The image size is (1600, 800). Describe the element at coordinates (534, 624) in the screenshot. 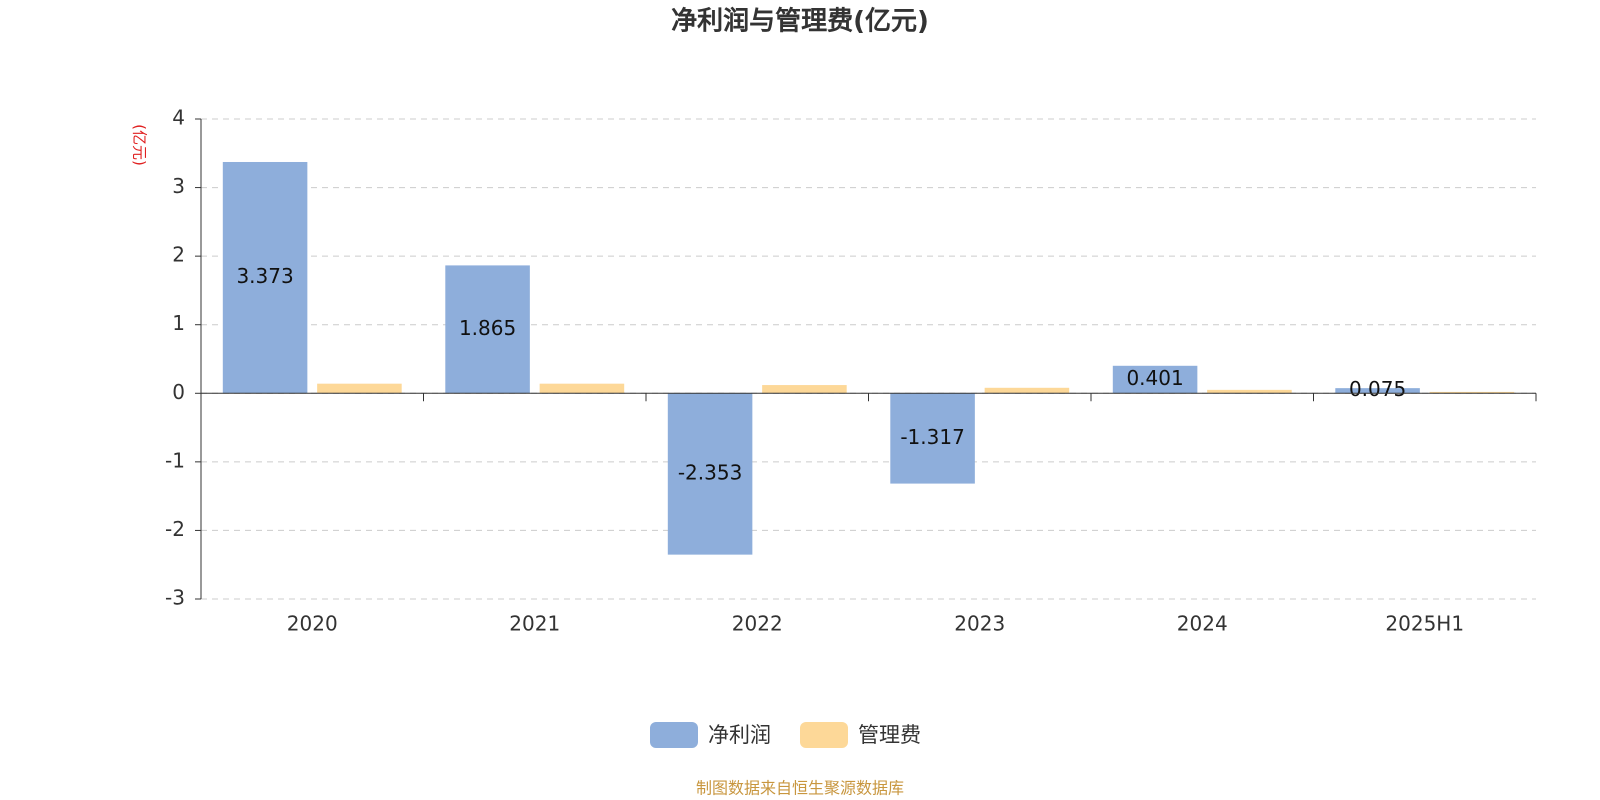

I see `x-tick-label: 2021` at that location.